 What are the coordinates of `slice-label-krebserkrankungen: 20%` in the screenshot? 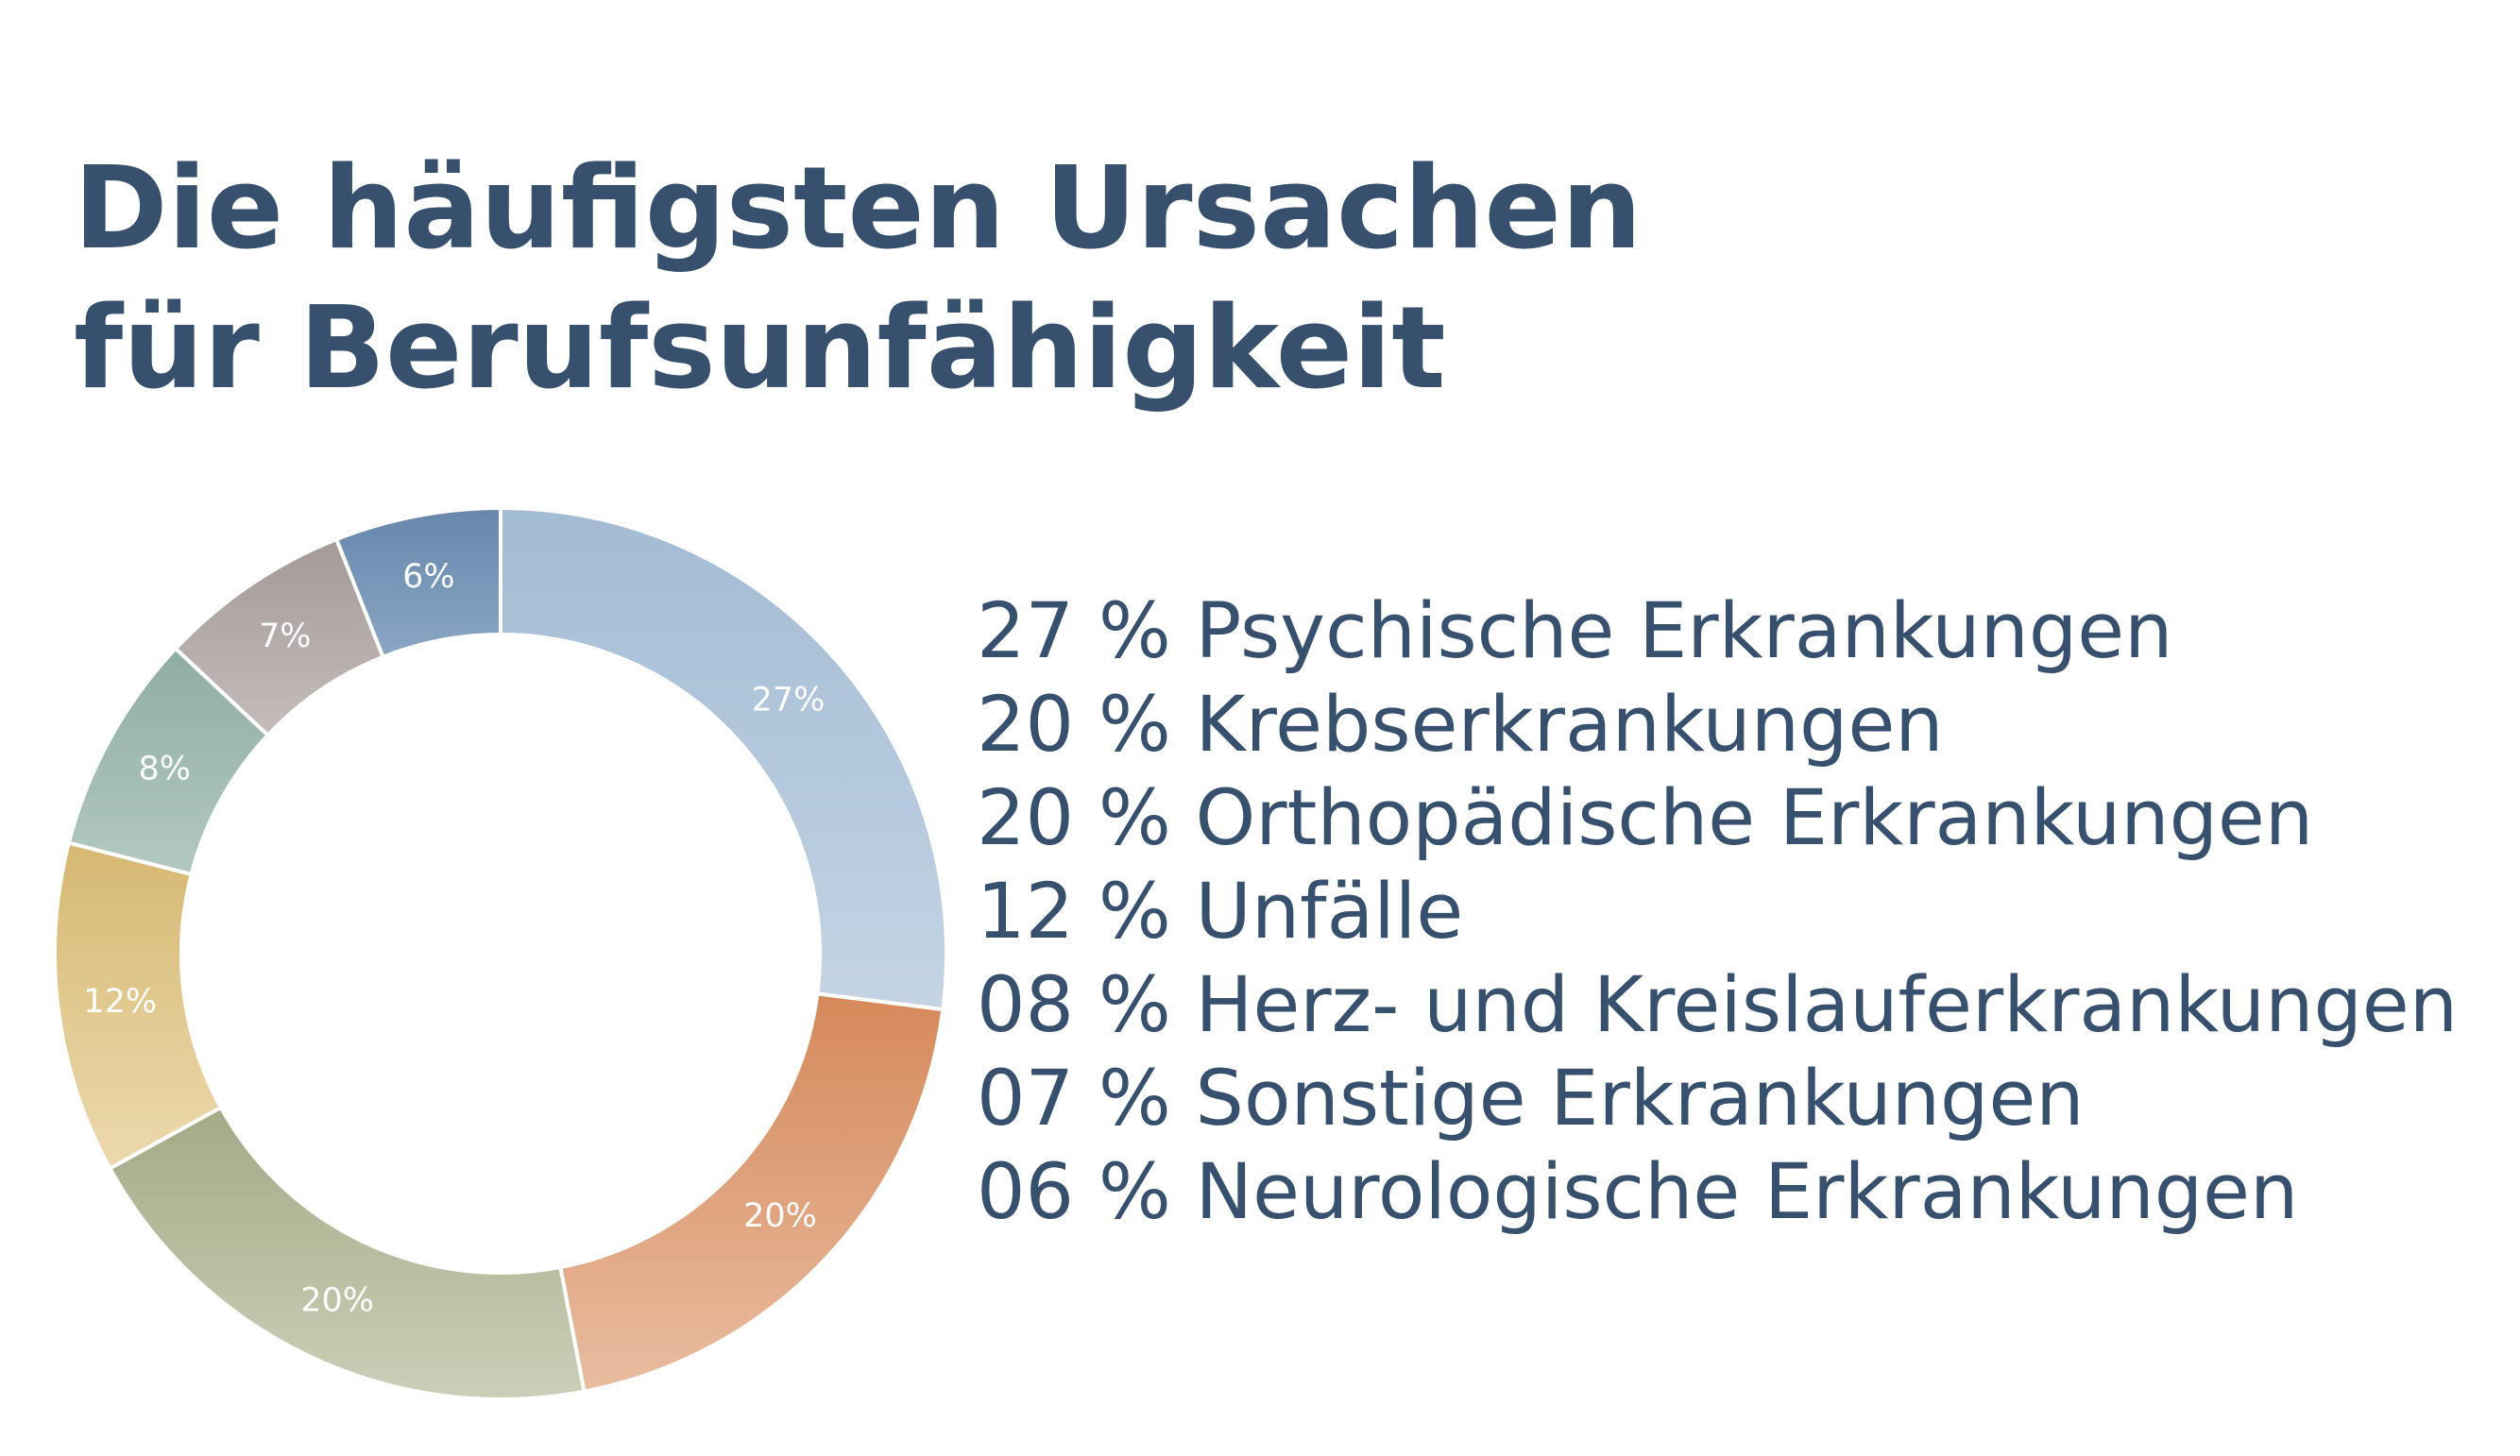 It's located at (780, 1216).